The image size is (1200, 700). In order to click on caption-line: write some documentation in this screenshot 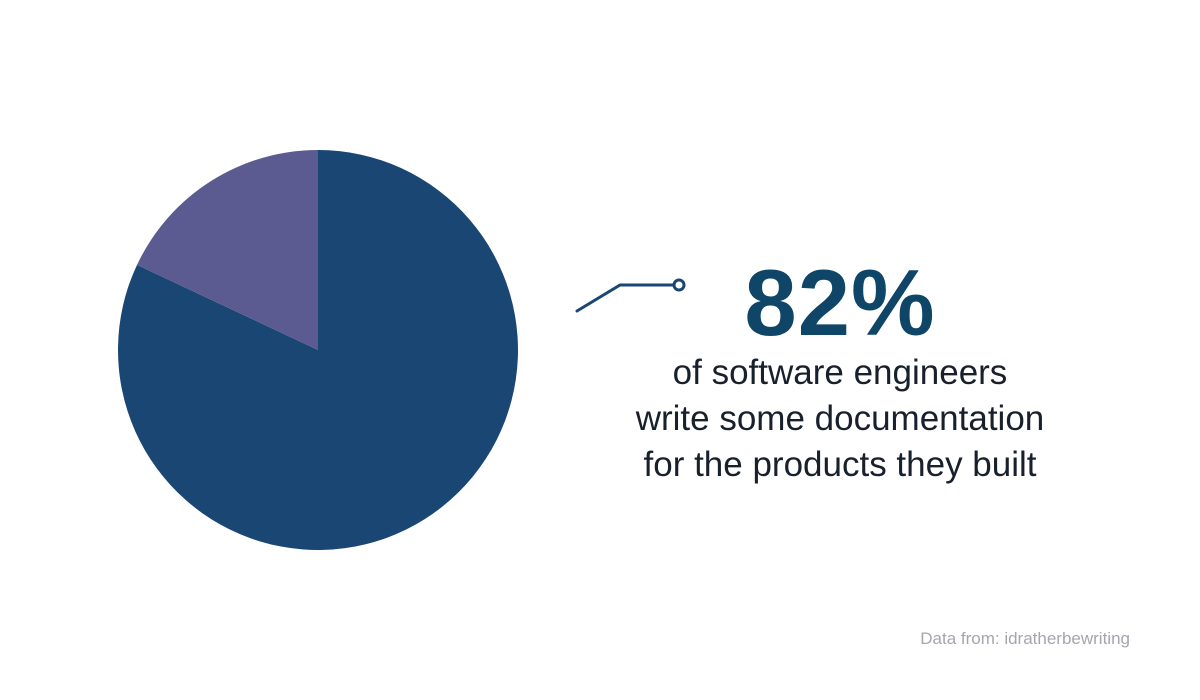, I will do `click(840, 418)`.